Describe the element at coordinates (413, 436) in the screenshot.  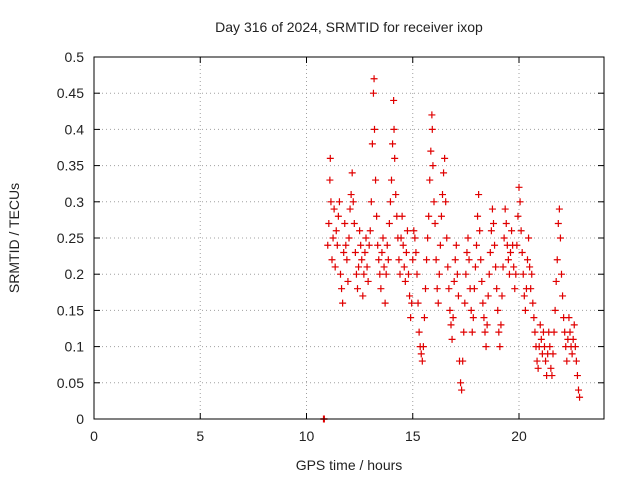
I see `x-tick-label: 15` at that location.